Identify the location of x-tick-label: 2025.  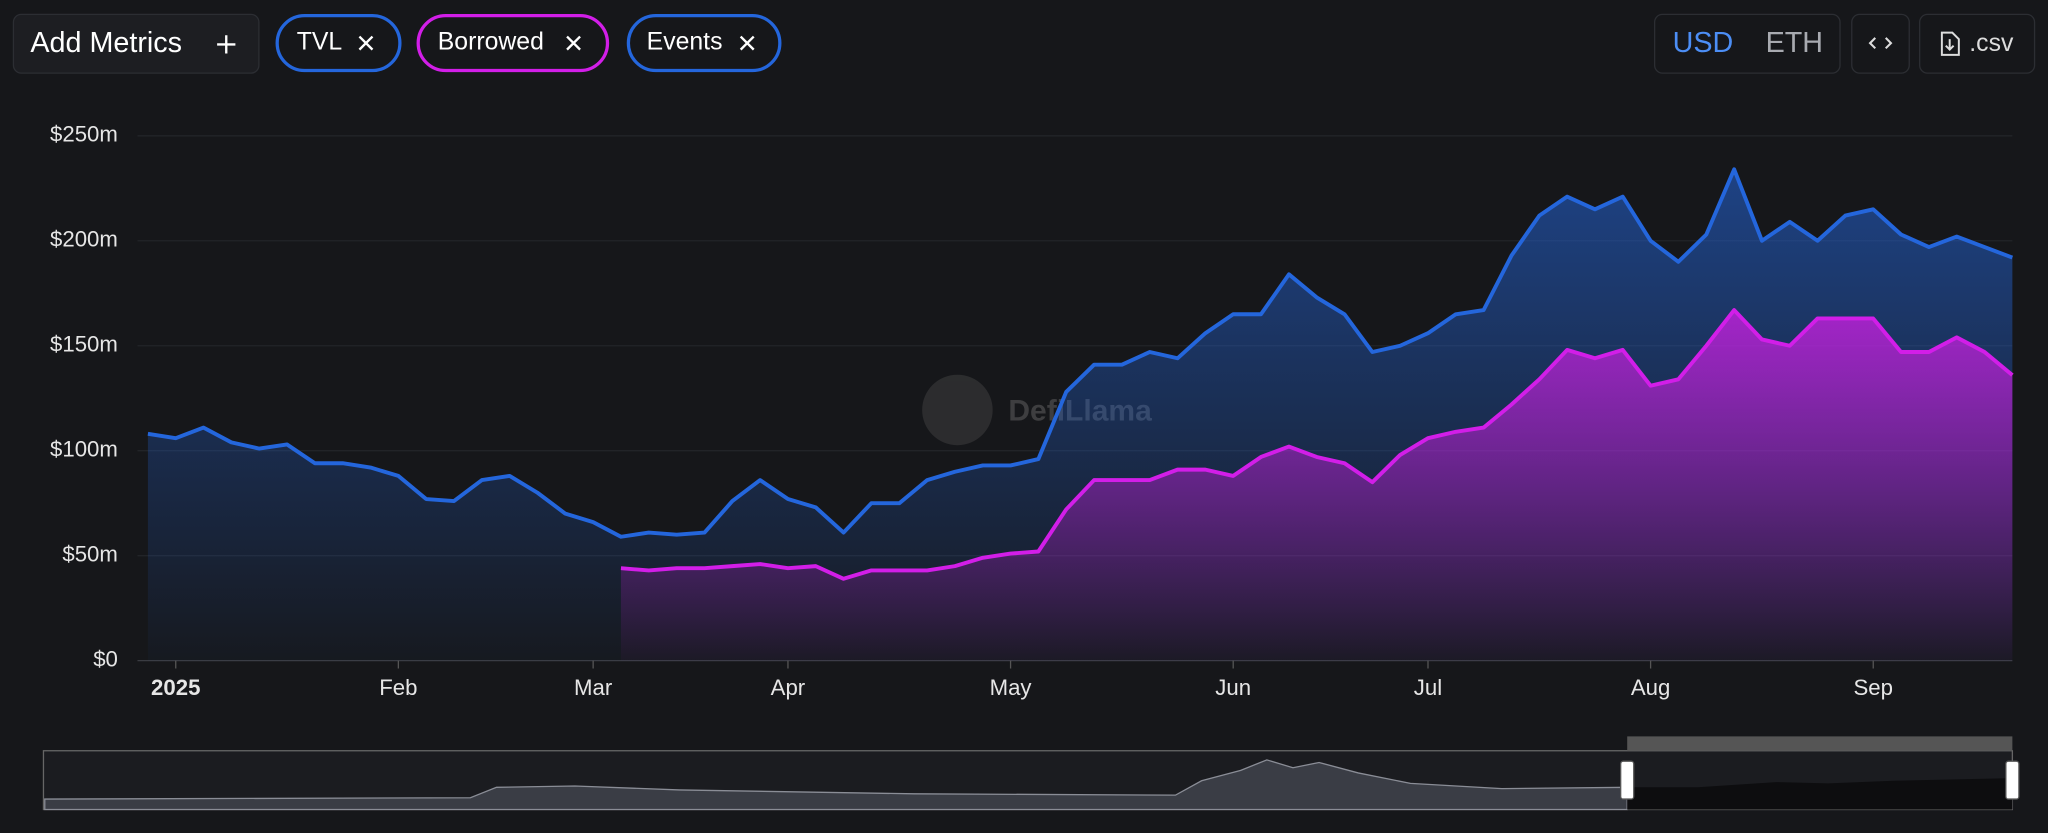
(175, 687).